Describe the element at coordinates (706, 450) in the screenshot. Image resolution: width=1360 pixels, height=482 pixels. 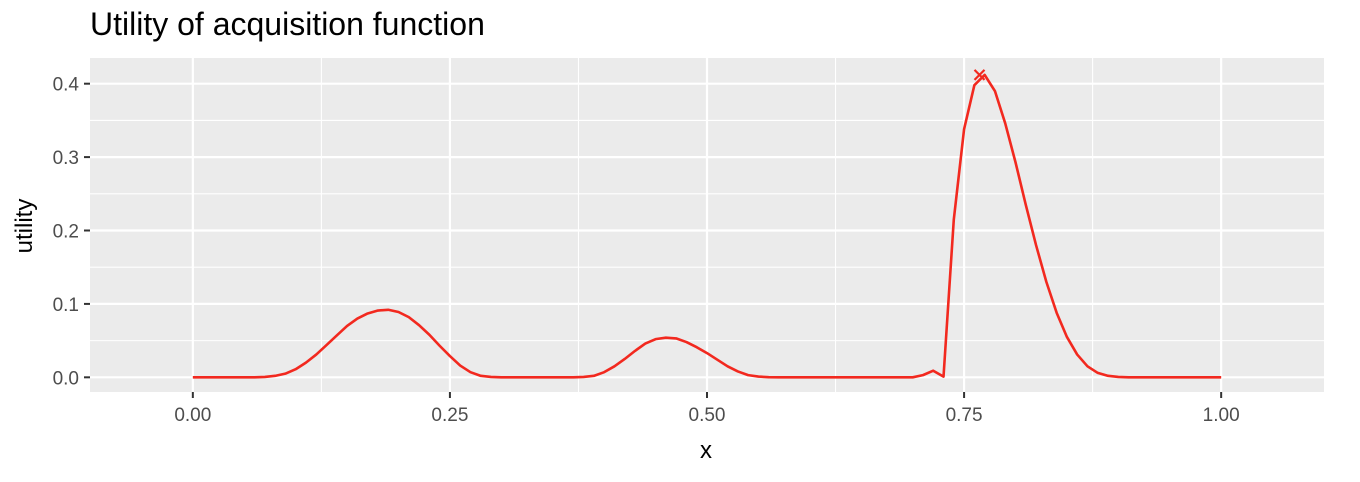
I see `x-axis-title: x` at that location.